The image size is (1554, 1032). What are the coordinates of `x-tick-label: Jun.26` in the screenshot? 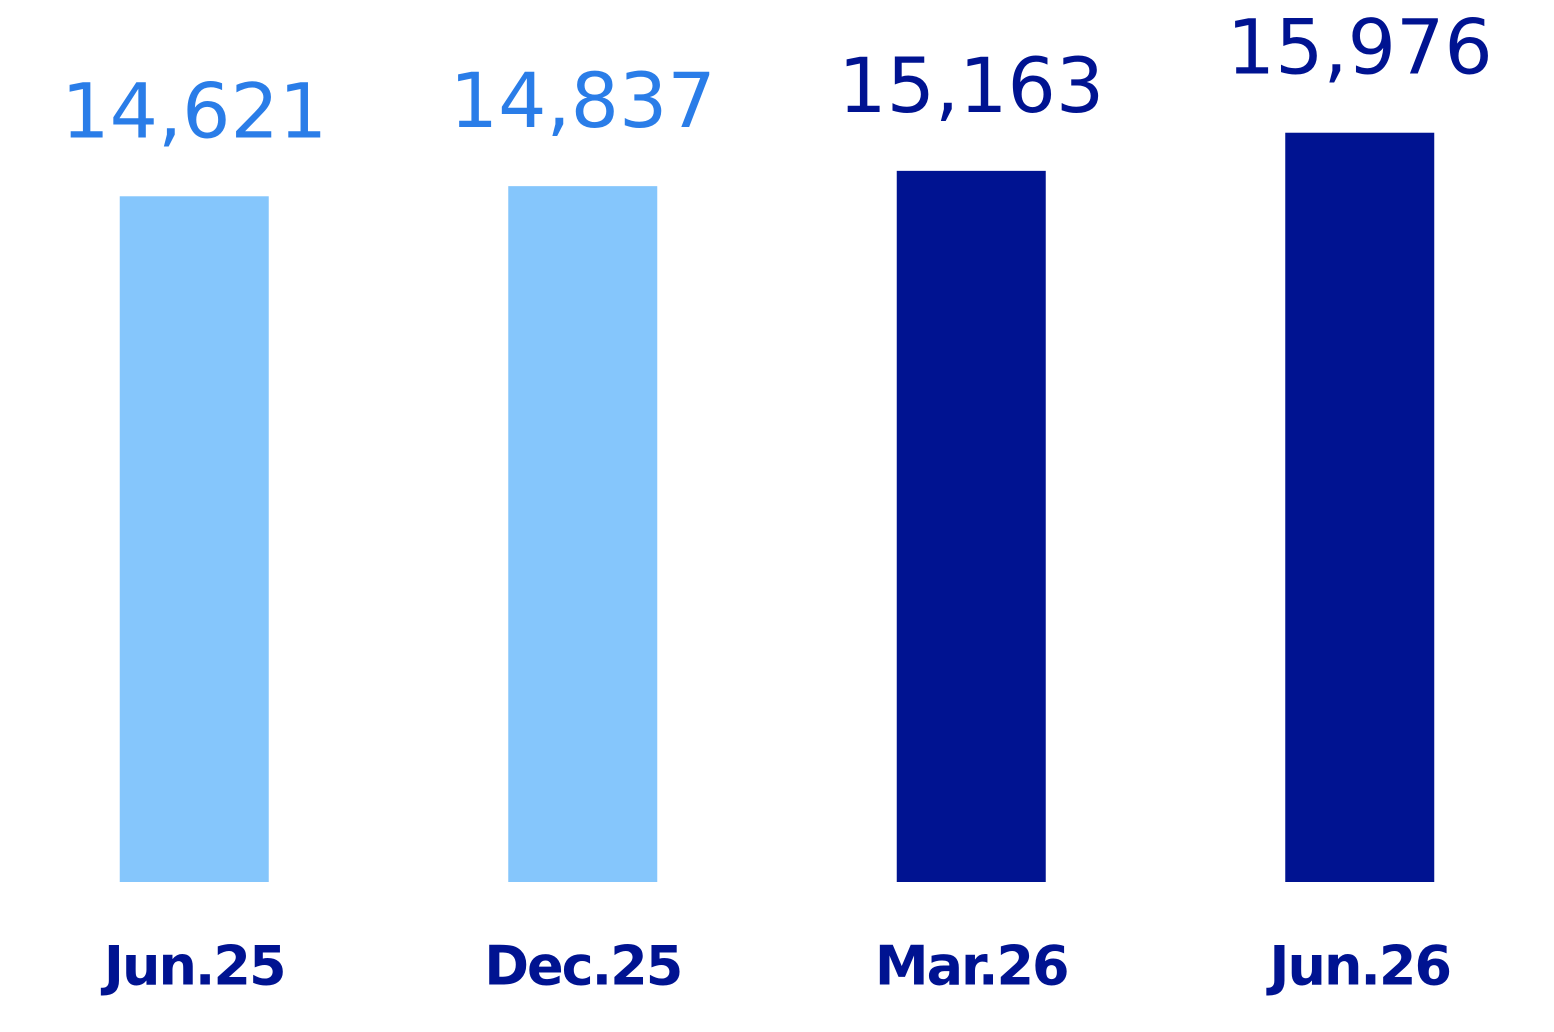 It's located at (1357, 966).